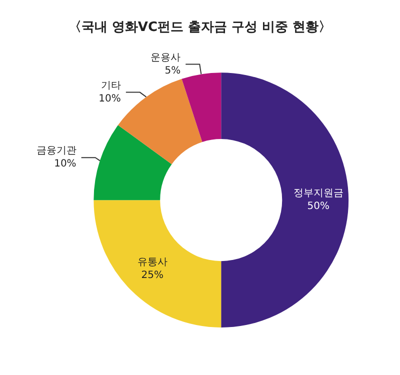 This screenshot has width=400, height=375. I want to click on slice-label: 금융기관, so click(56, 151).